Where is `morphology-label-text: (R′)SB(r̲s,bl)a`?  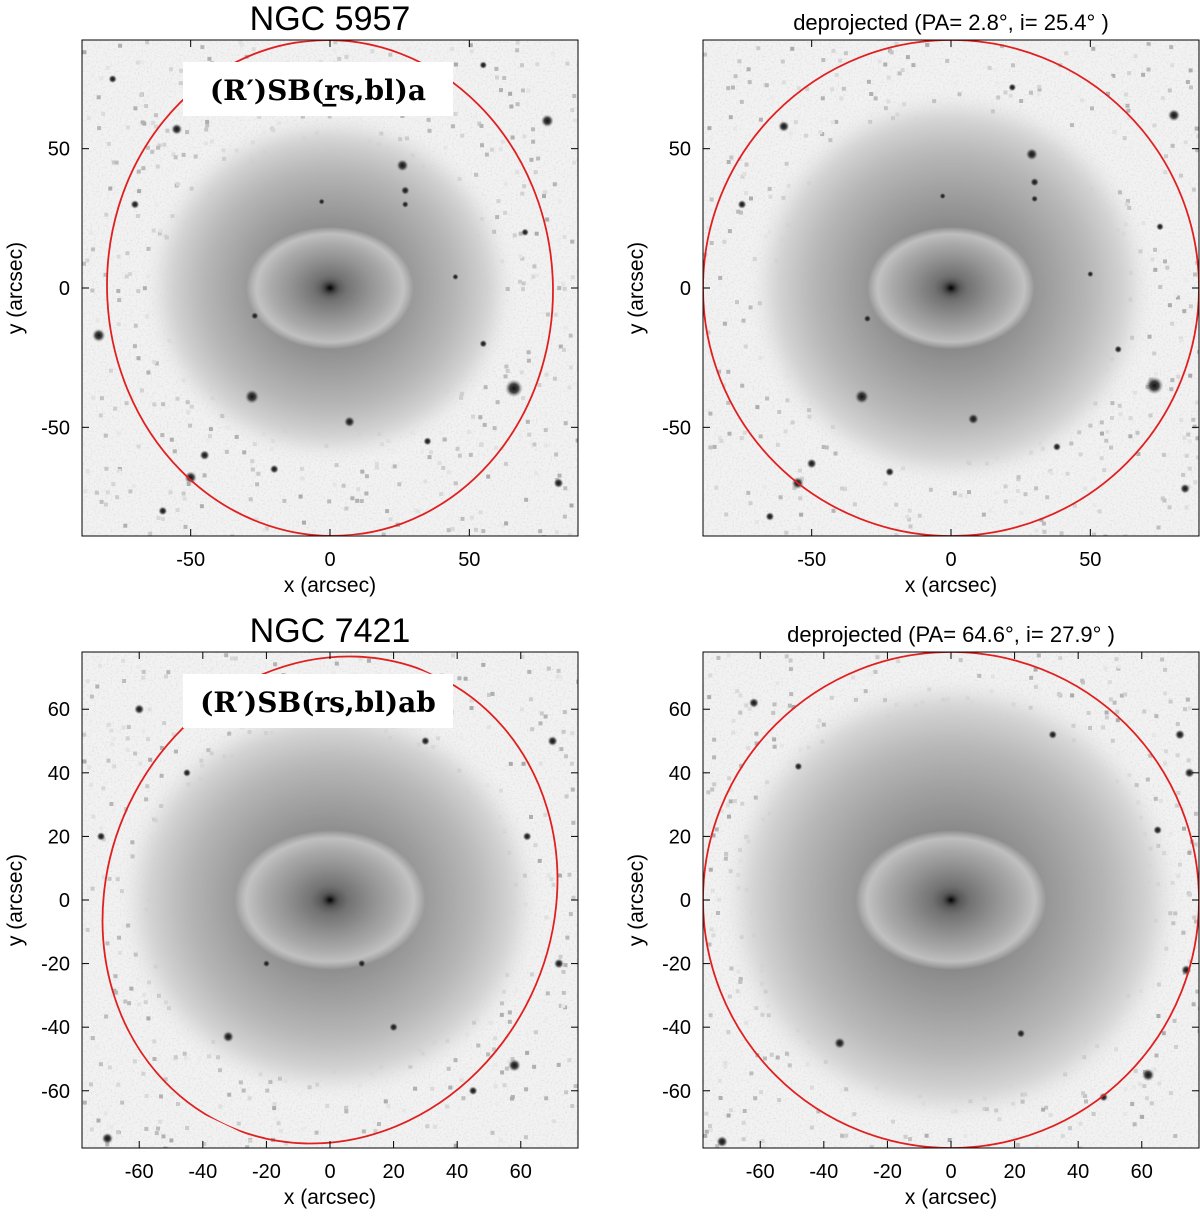
morphology-label-text: (R′)SB(r̲s,bl)a is located at coordinates (318, 90).